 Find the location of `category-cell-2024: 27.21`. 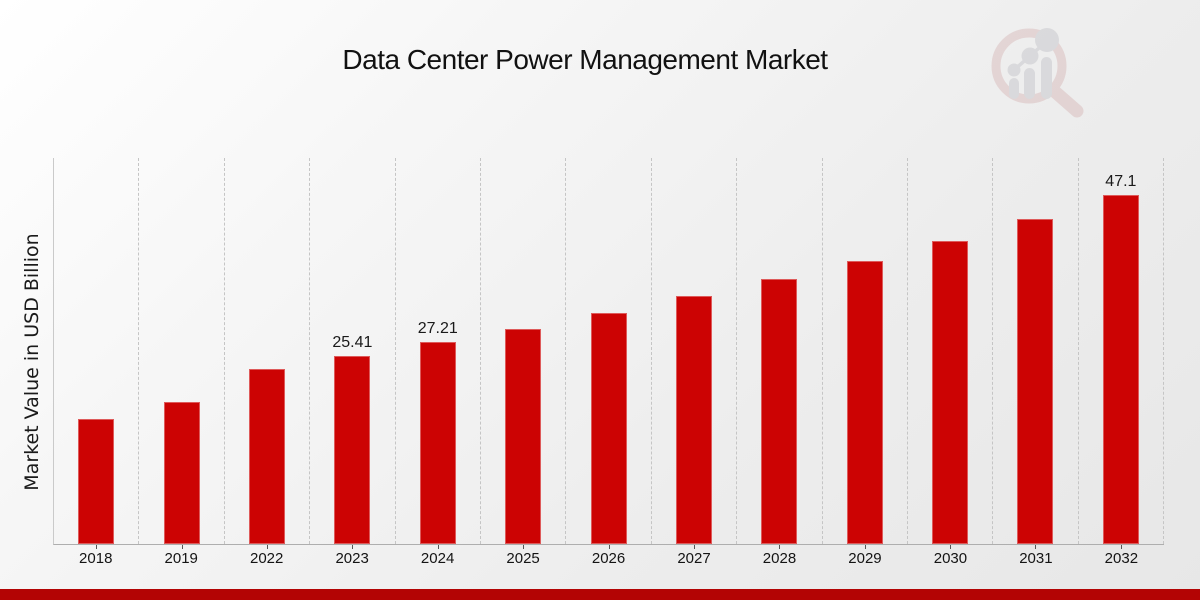

category-cell-2024: 27.21 is located at coordinates (438, 353).